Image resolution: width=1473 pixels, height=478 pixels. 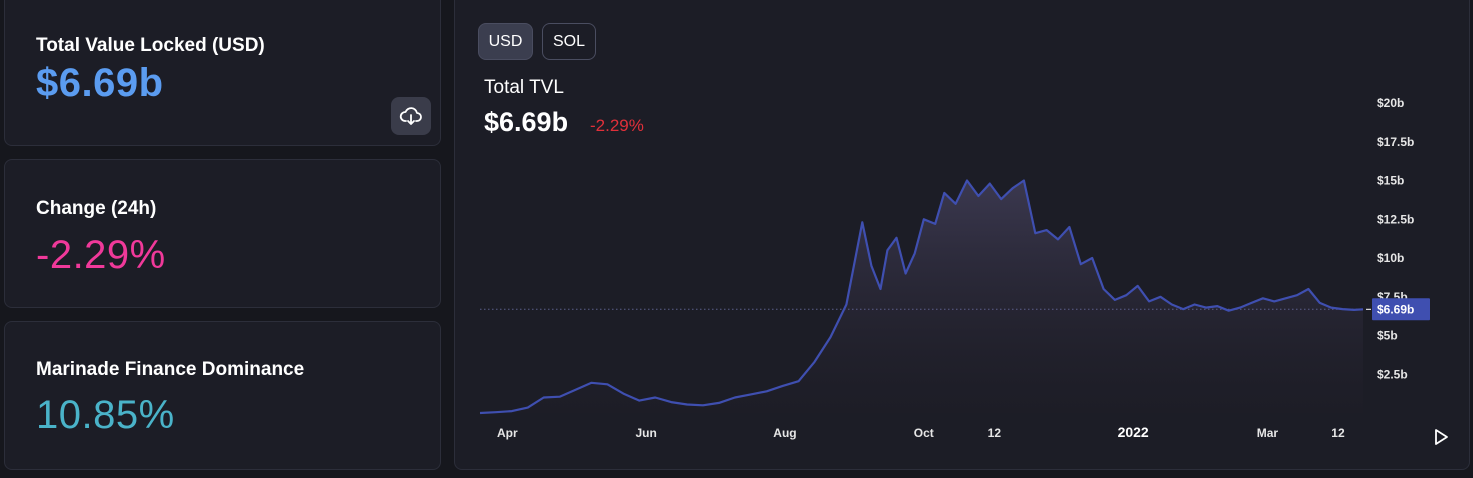 I want to click on x-tick-label: 2022, so click(x=1133, y=432).